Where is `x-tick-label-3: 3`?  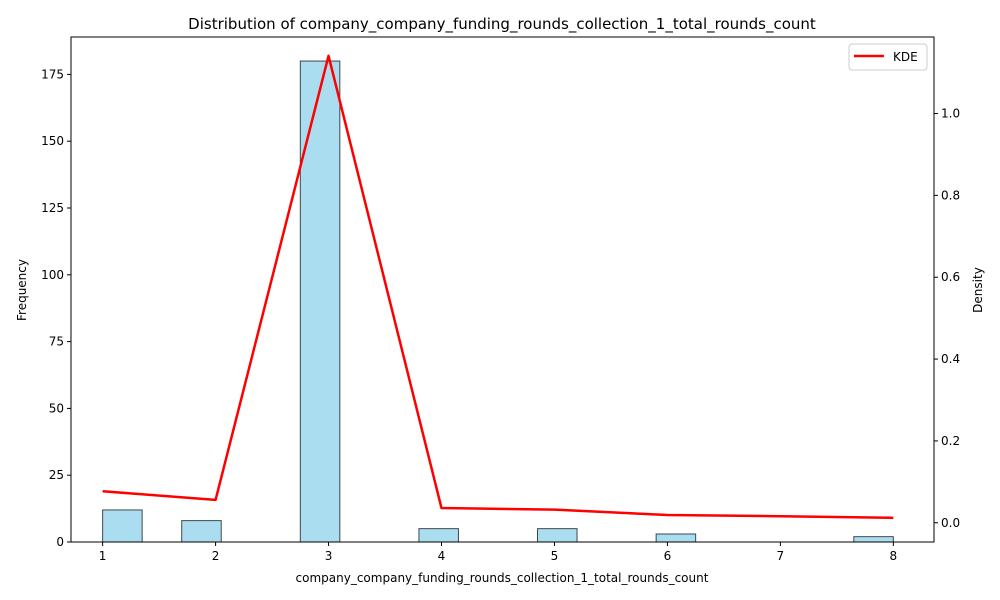
x-tick-label-3: 3 is located at coordinates (329, 556).